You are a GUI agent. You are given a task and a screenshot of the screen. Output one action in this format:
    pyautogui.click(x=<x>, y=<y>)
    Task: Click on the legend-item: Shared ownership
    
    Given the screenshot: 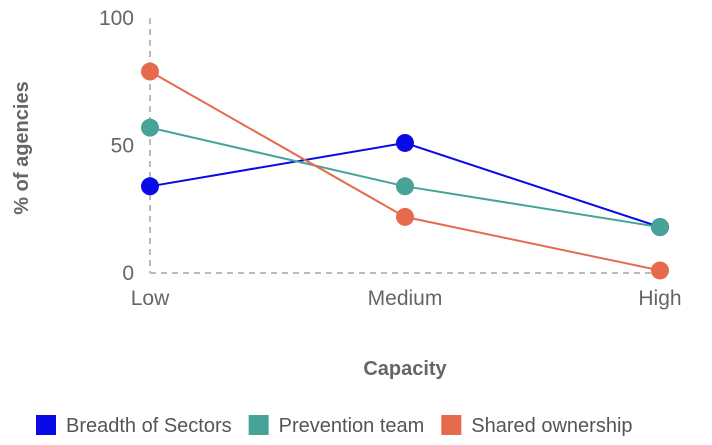 What is the action you would take?
    pyautogui.click(x=537, y=426)
    